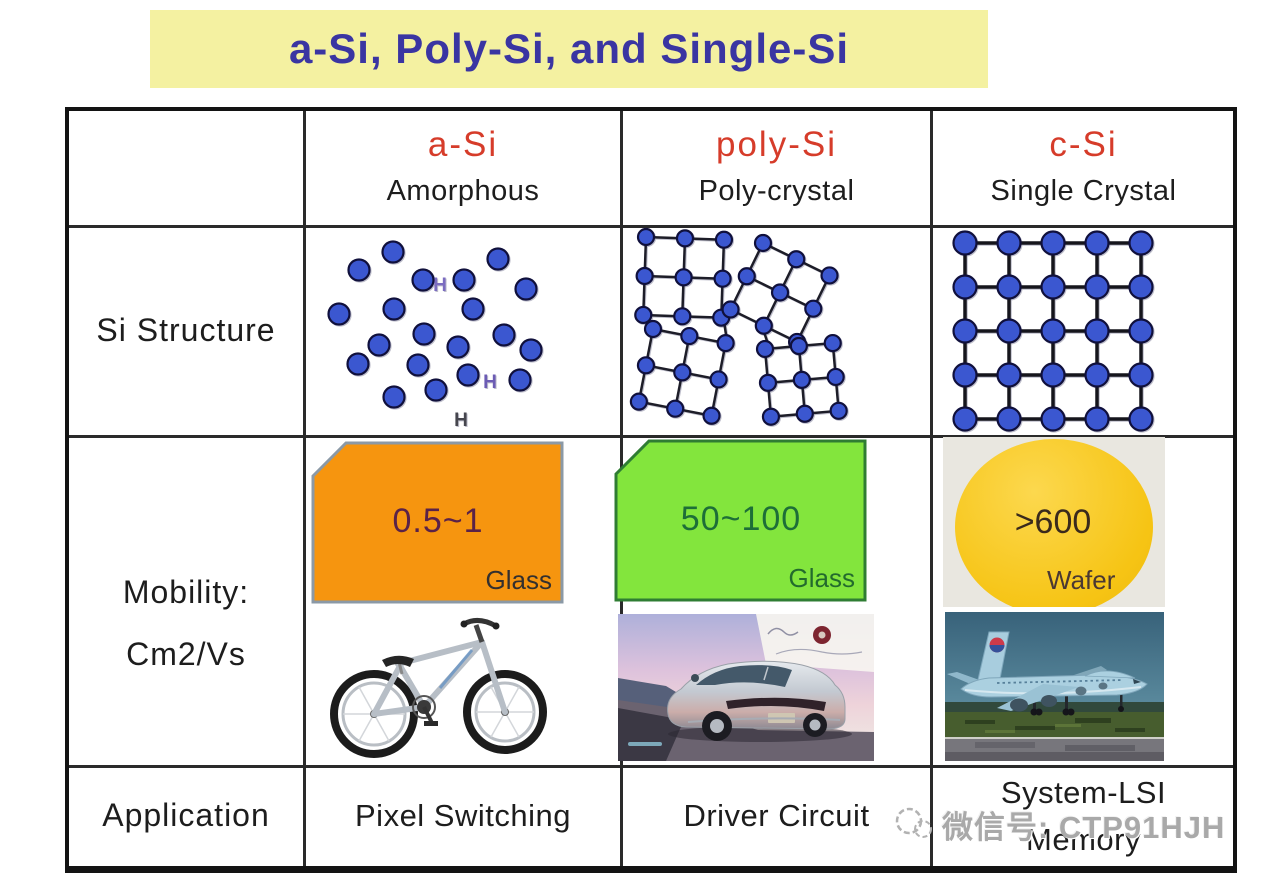 The image size is (1280, 884). Describe the element at coordinates (463, 815) in the screenshot. I see `a-si-application: Pixel Switching` at that location.